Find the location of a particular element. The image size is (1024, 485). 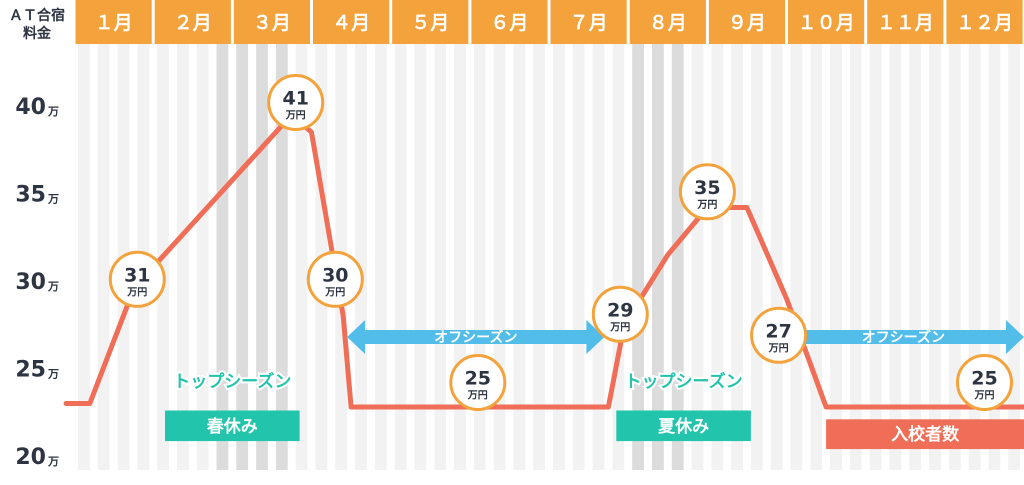

month-label: ９月 is located at coordinates (747, 23).